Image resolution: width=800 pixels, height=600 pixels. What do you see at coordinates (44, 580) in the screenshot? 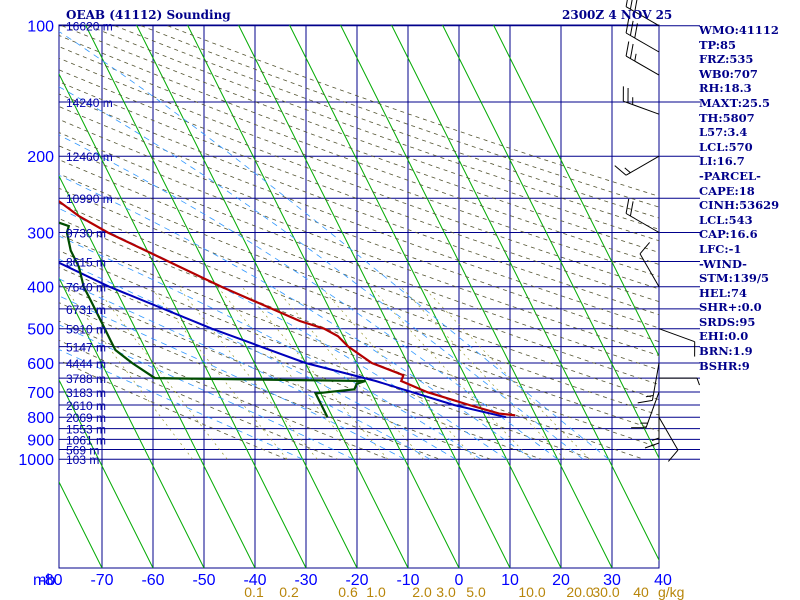
I see `pressure-unit-label: mb` at bounding box center [44, 580].